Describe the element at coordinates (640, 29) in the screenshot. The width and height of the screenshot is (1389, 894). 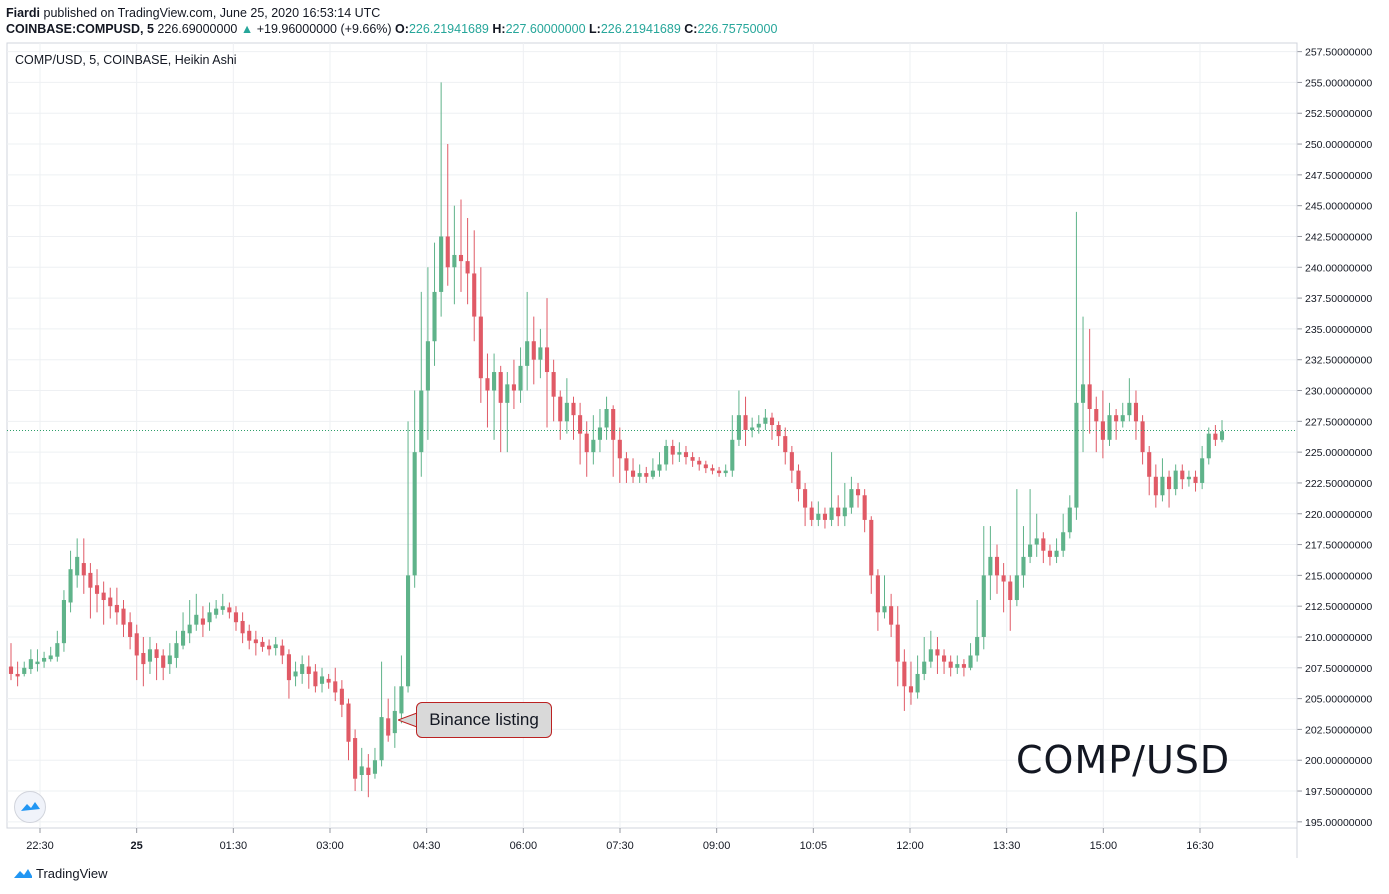
I see `low-value: 226.21941689` at that location.